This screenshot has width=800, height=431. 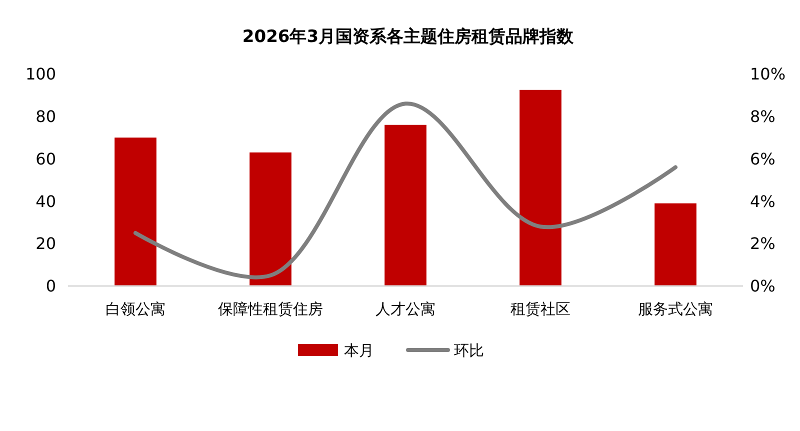 I want to click on y-tick-label: 100, so click(x=40, y=74).